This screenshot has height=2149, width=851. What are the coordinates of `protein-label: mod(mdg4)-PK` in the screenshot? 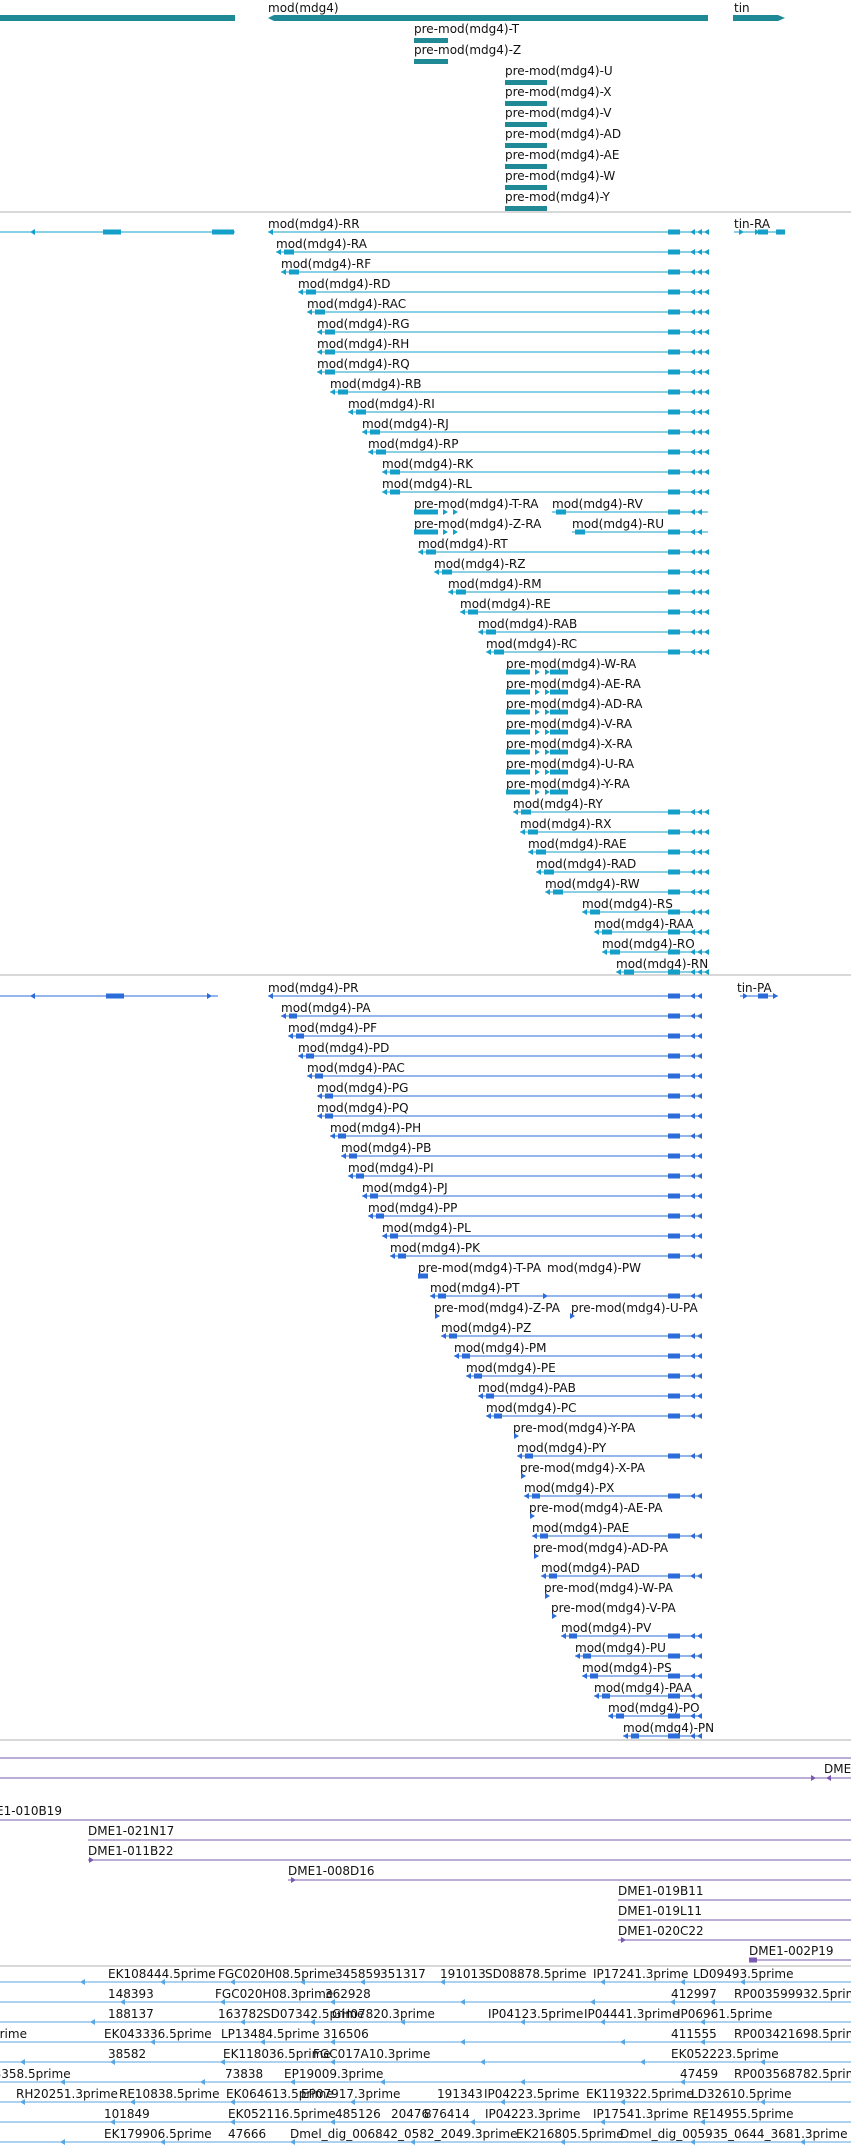 It's located at (435, 1248).